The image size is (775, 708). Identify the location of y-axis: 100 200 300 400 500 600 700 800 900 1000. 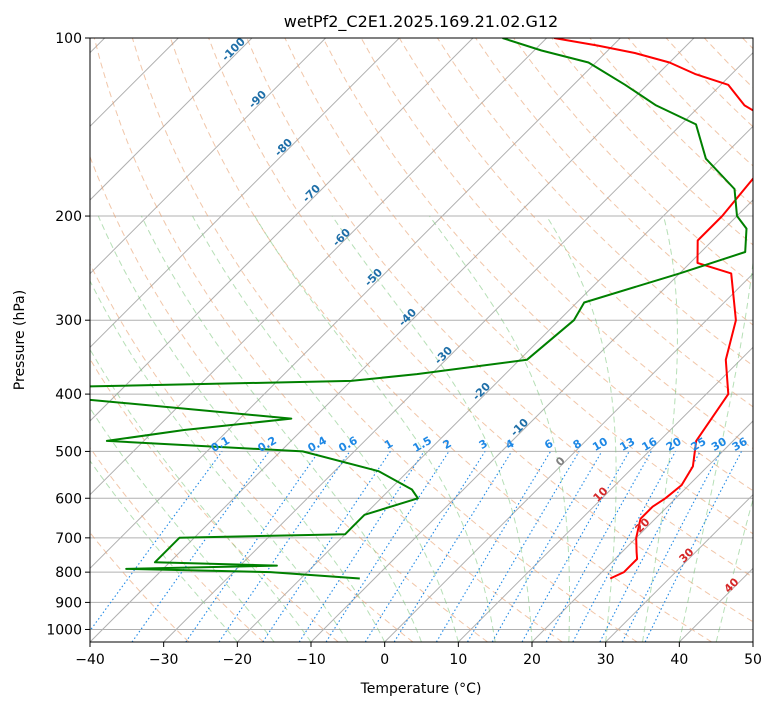
(68, 334).